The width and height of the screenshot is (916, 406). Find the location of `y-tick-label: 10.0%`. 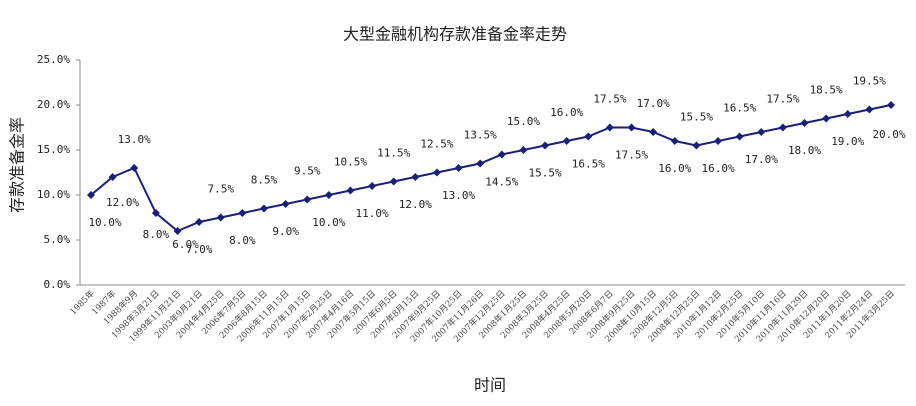

y-tick-label: 10.0% is located at coordinates (53, 194).